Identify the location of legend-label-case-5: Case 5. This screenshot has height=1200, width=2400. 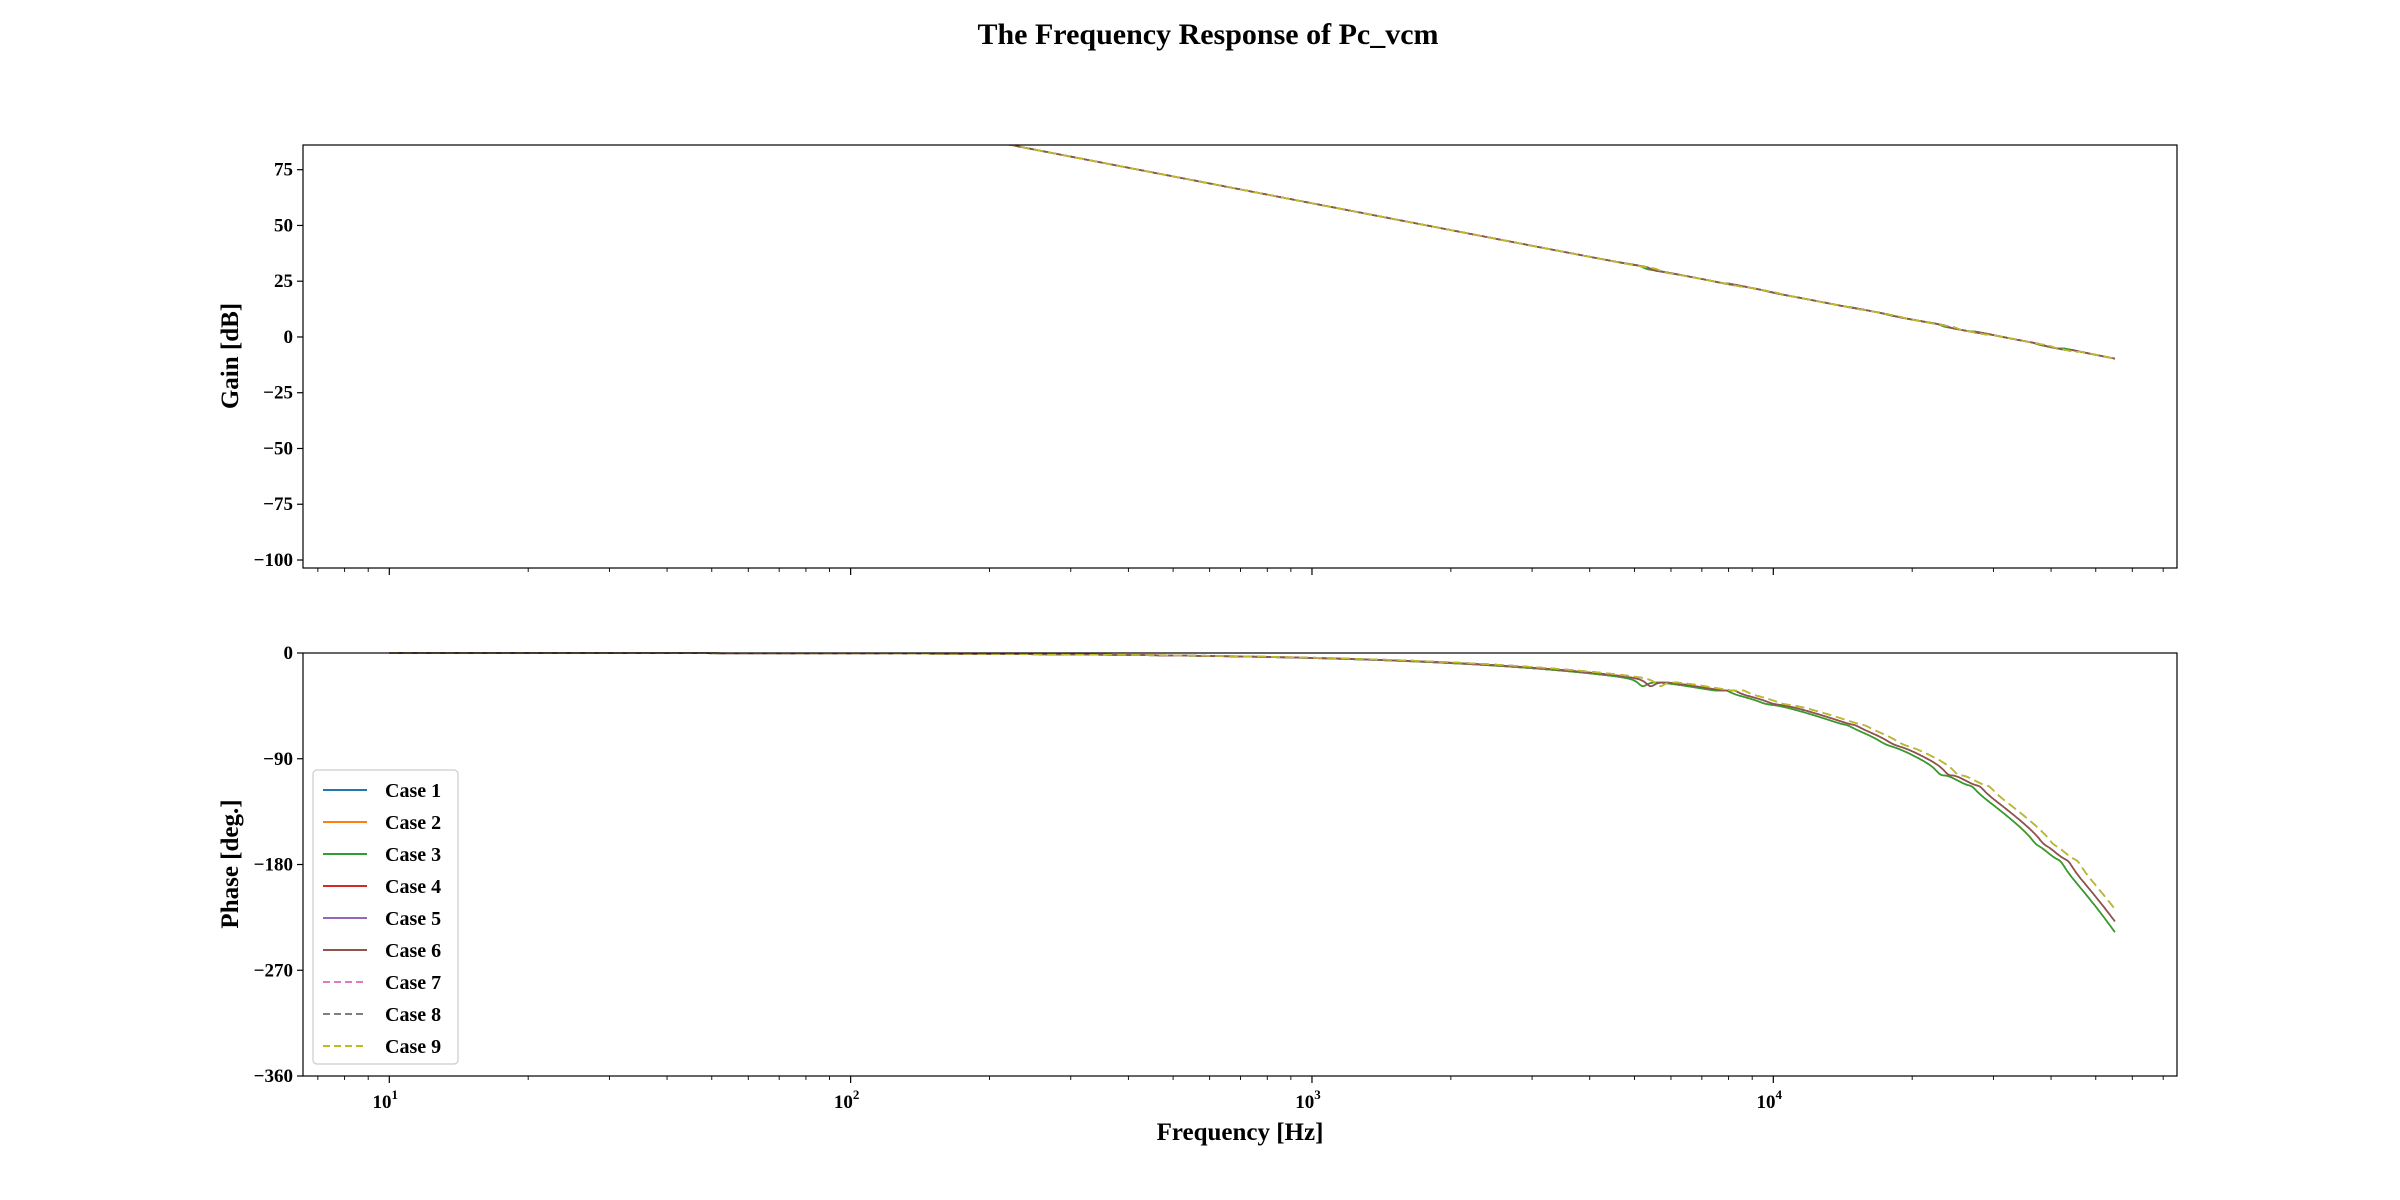
(413, 919).